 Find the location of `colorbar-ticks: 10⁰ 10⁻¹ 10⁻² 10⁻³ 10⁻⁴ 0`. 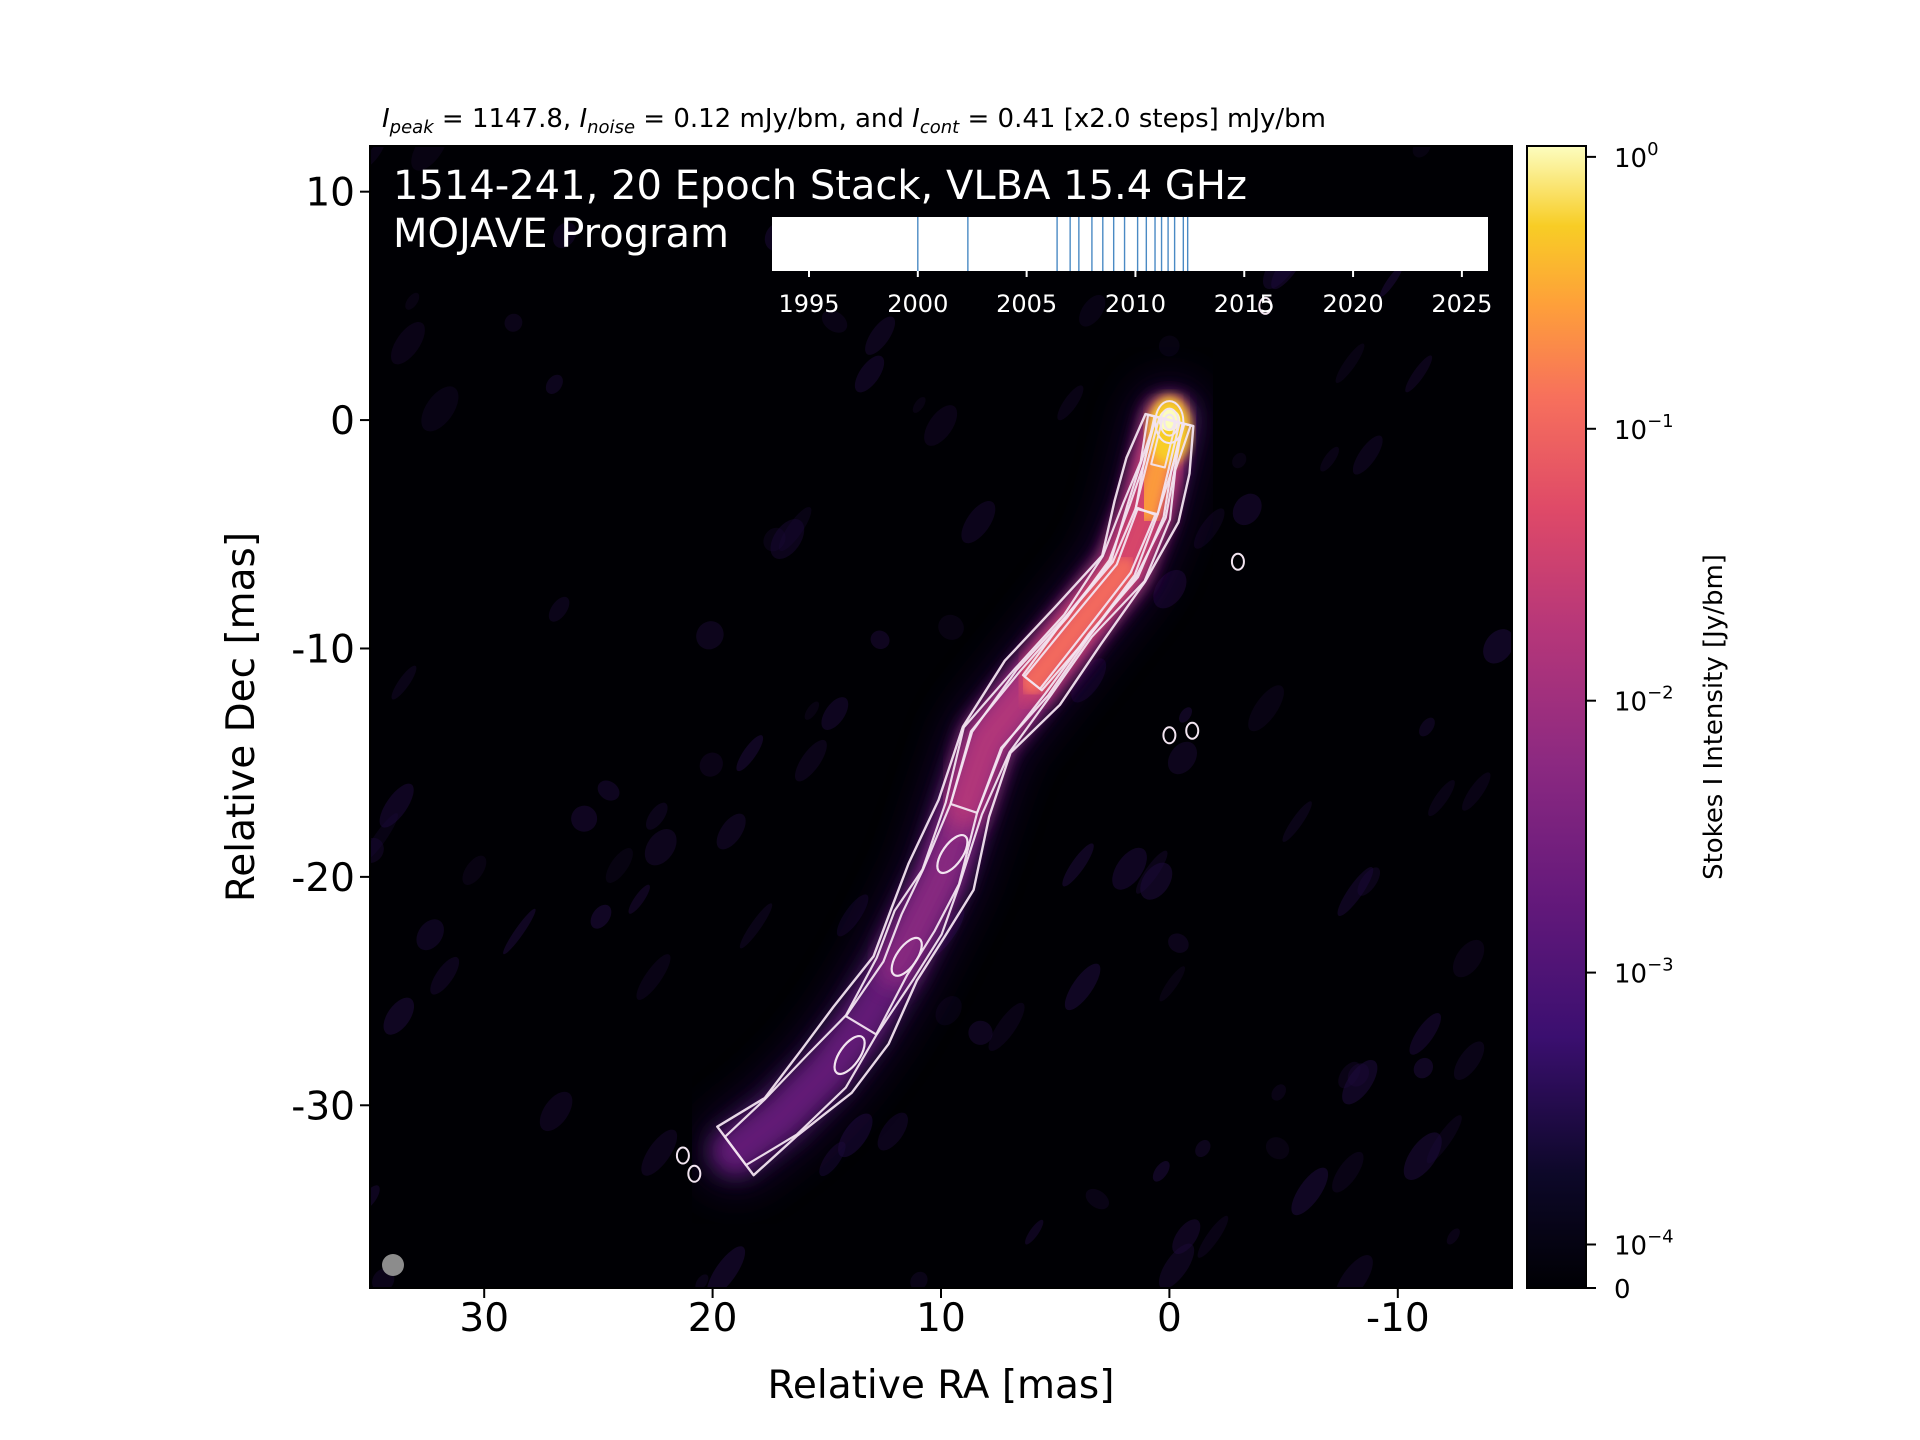

colorbar-ticks: 10⁰ 10⁻¹ 10⁻² 10⁻³ 10⁻⁴ 0 is located at coordinates (1630, 722).